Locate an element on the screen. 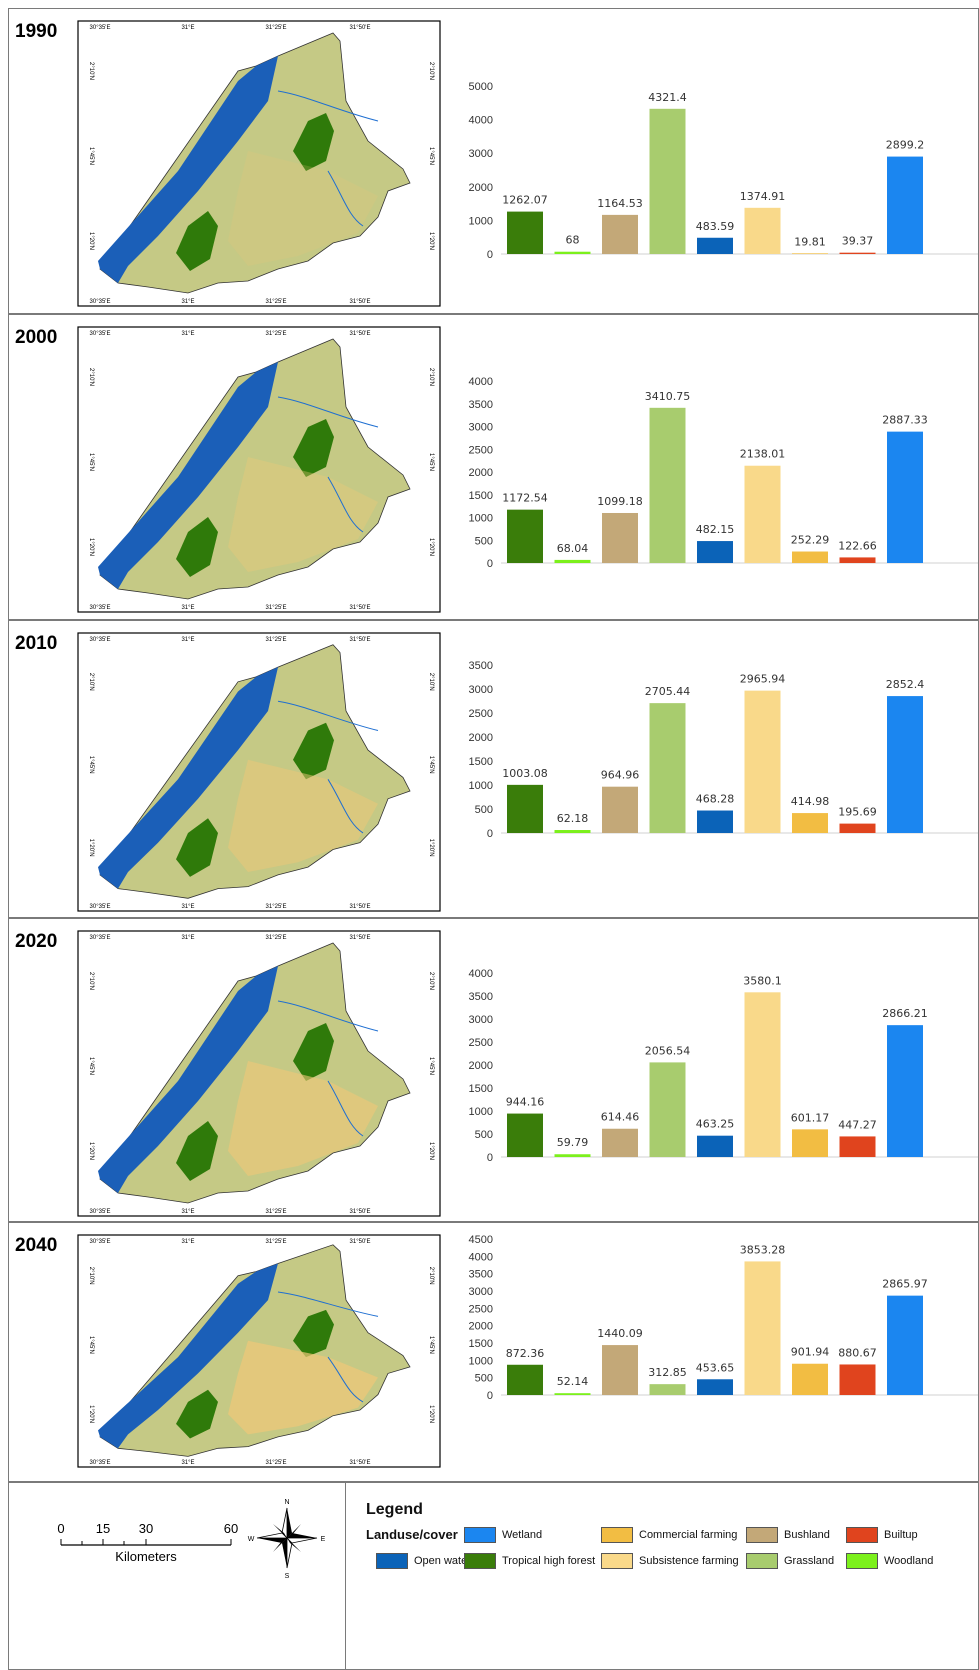  legend-label: Grassland is located at coordinates (809, 1561).